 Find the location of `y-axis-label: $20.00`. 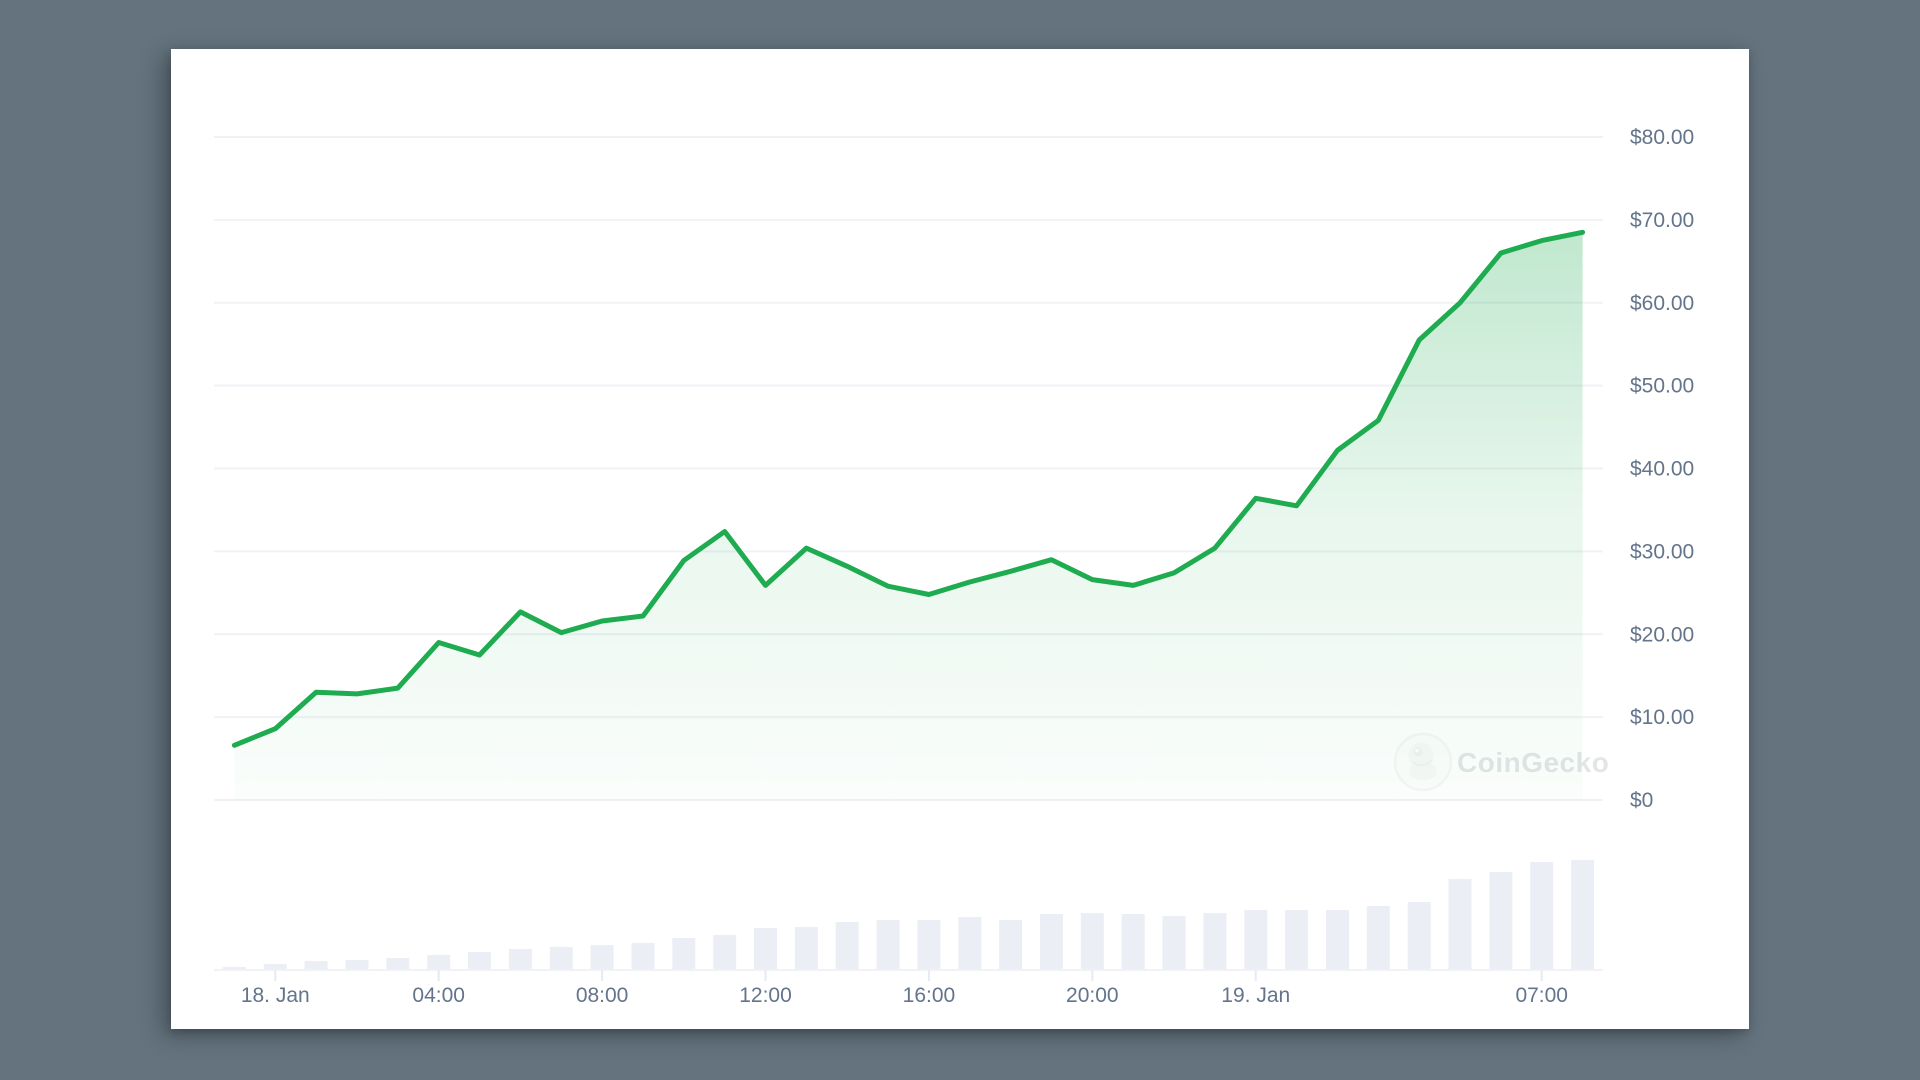

y-axis-label: $20.00 is located at coordinates (1662, 634).